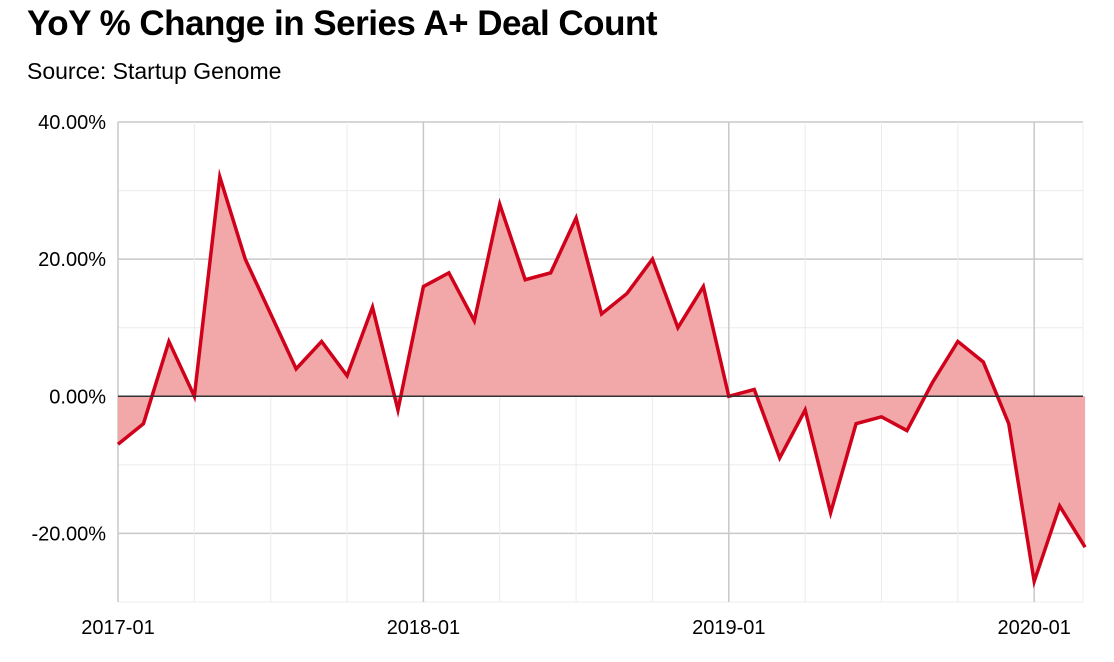  Describe the element at coordinates (154, 71) in the screenshot. I see `chart-subtitle: Source: Startup Genome` at that location.